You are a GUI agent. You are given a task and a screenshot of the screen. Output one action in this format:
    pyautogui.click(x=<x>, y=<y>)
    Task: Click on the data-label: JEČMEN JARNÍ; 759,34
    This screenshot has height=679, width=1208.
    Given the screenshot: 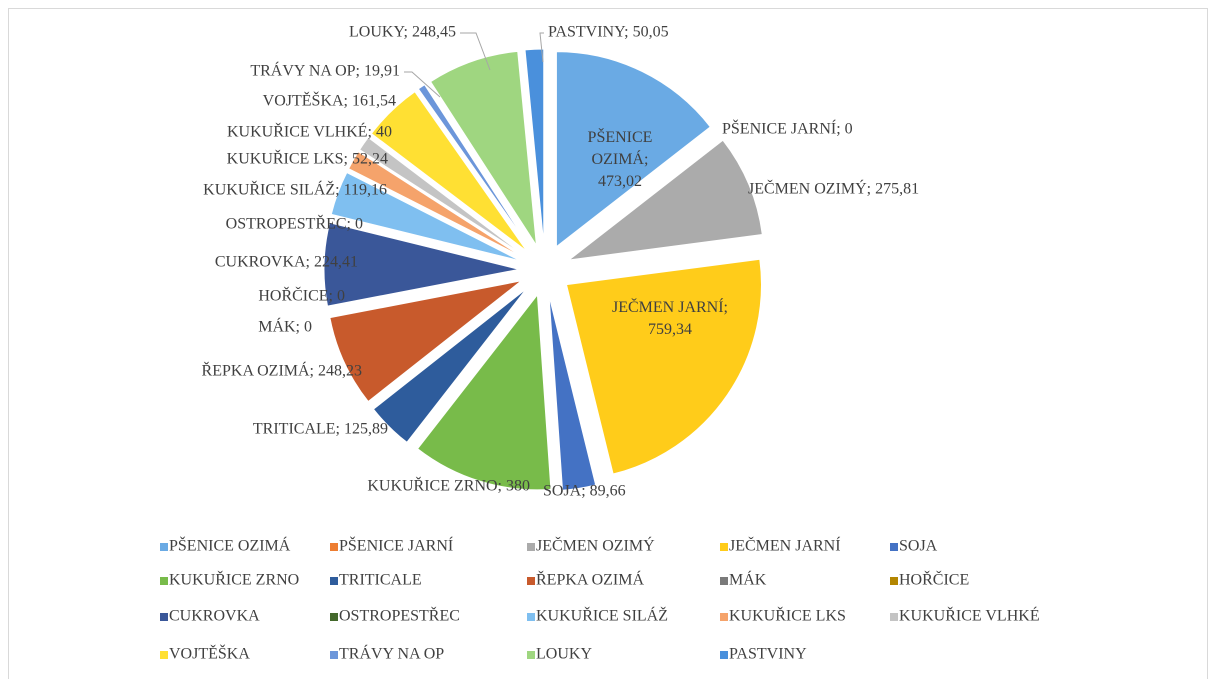 What is the action you would take?
    pyautogui.click(x=670, y=317)
    